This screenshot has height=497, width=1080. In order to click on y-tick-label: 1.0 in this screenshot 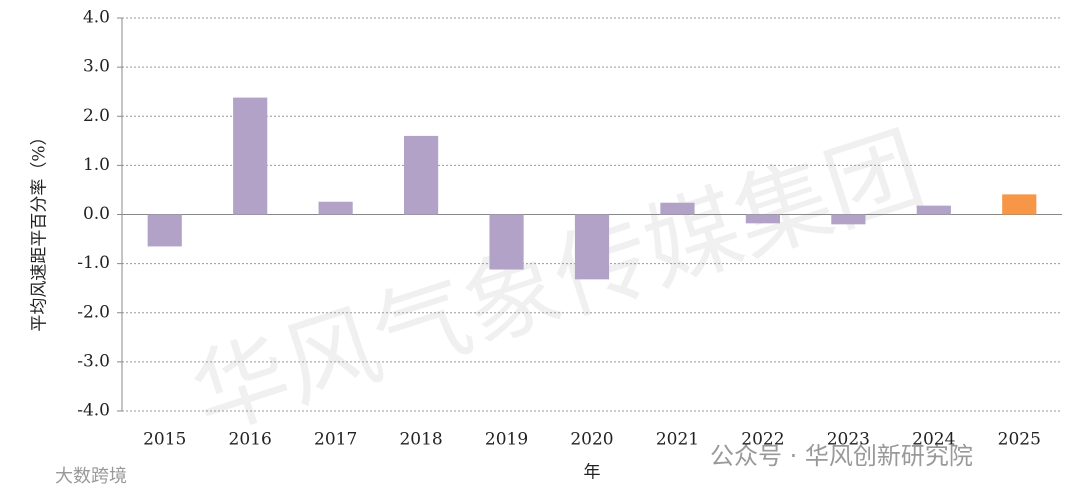, I will do `click(96, 165)`.